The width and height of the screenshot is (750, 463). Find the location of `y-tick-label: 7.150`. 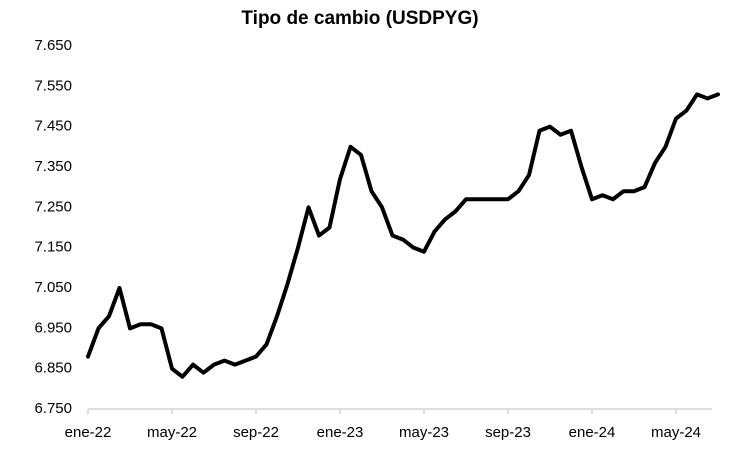

y-tick-label: 7.150 is located at coordinates (53, 247).